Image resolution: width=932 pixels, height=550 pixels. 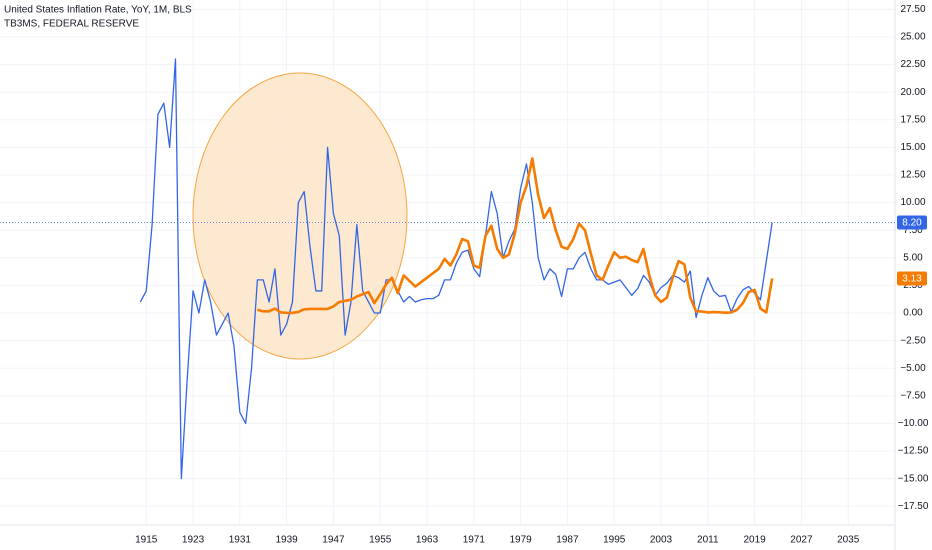 What do you see at coordinates (913, 230) in the screenshot?
I see `y-tick-label: 7.50` at bounding box center [913, 230].